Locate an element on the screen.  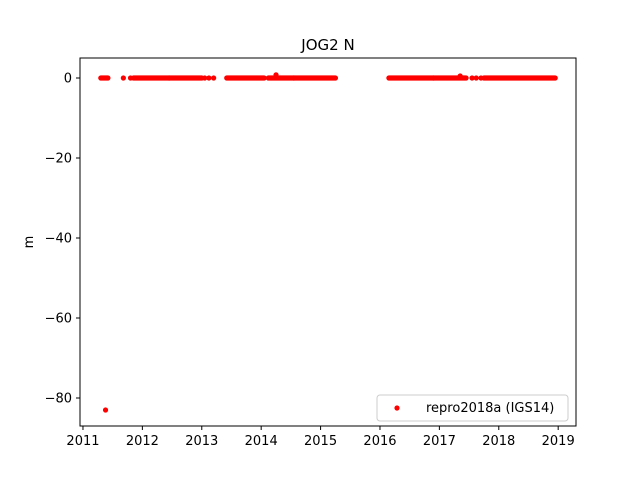
x-tick-label: 2018 is located at coordinates (498, 441).